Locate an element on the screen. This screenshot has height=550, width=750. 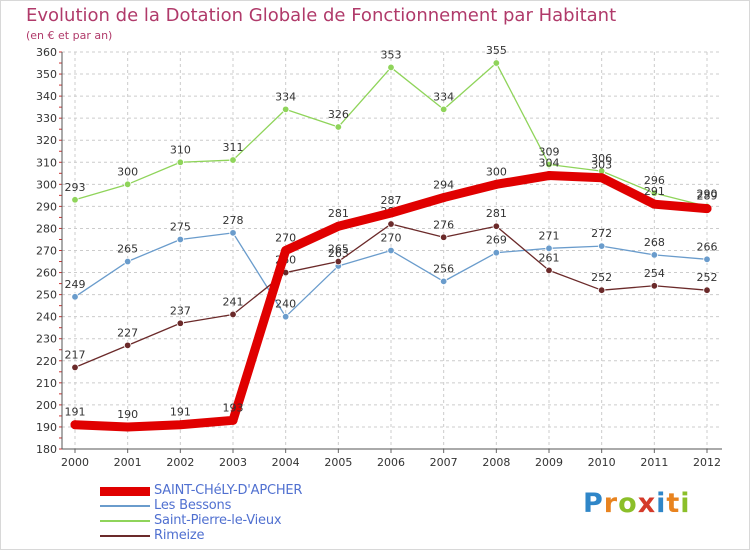
y-tick-label: 310 is located at coordinates (46, 162).